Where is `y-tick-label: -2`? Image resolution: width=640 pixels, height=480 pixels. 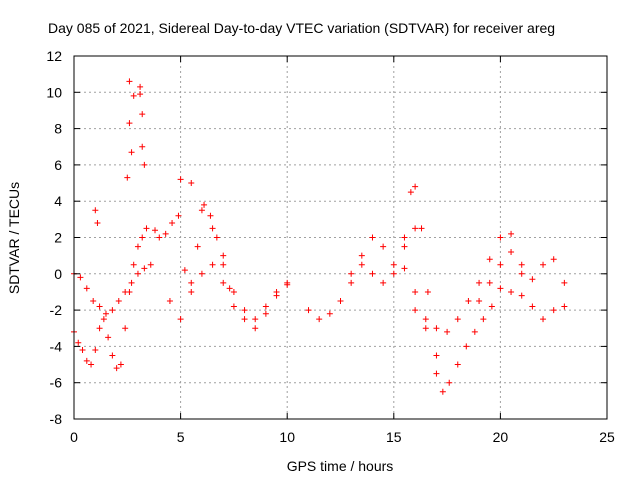 y-tick-label: -2 is located at coordinates (56, 310).